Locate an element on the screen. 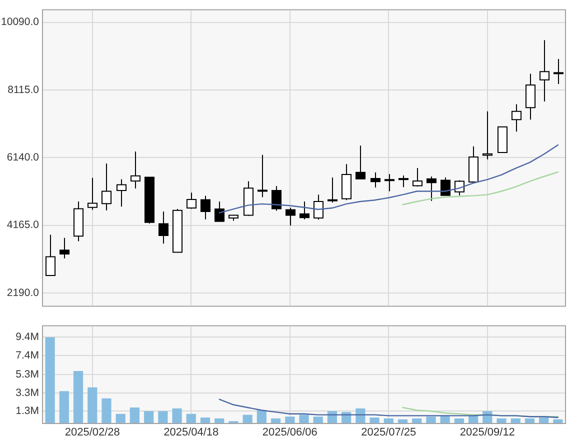  y-tick-label: 2190.0 is located at coordinates (23, 292).